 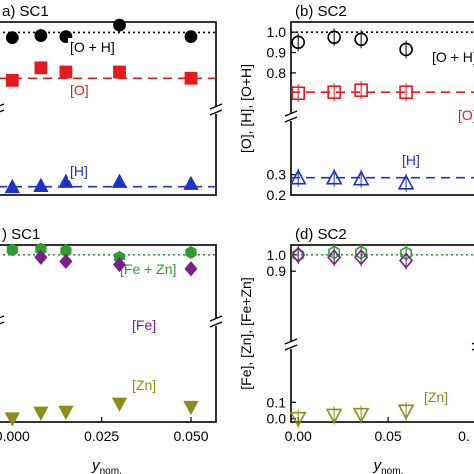 I want to click on panel-label: a) SC1, so click(x=25, y=11).